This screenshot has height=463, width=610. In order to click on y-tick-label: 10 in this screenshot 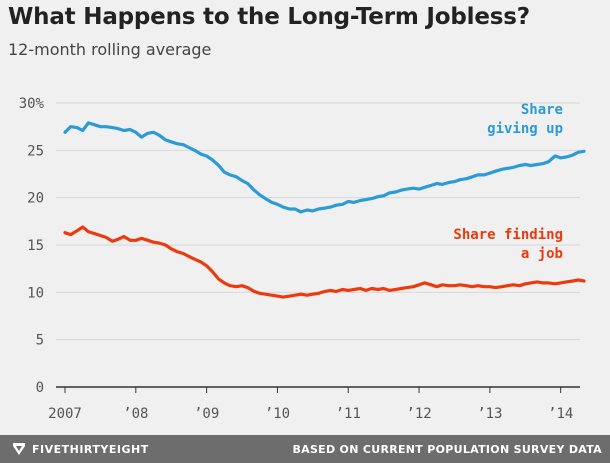, I will do `click(35, 293)`.